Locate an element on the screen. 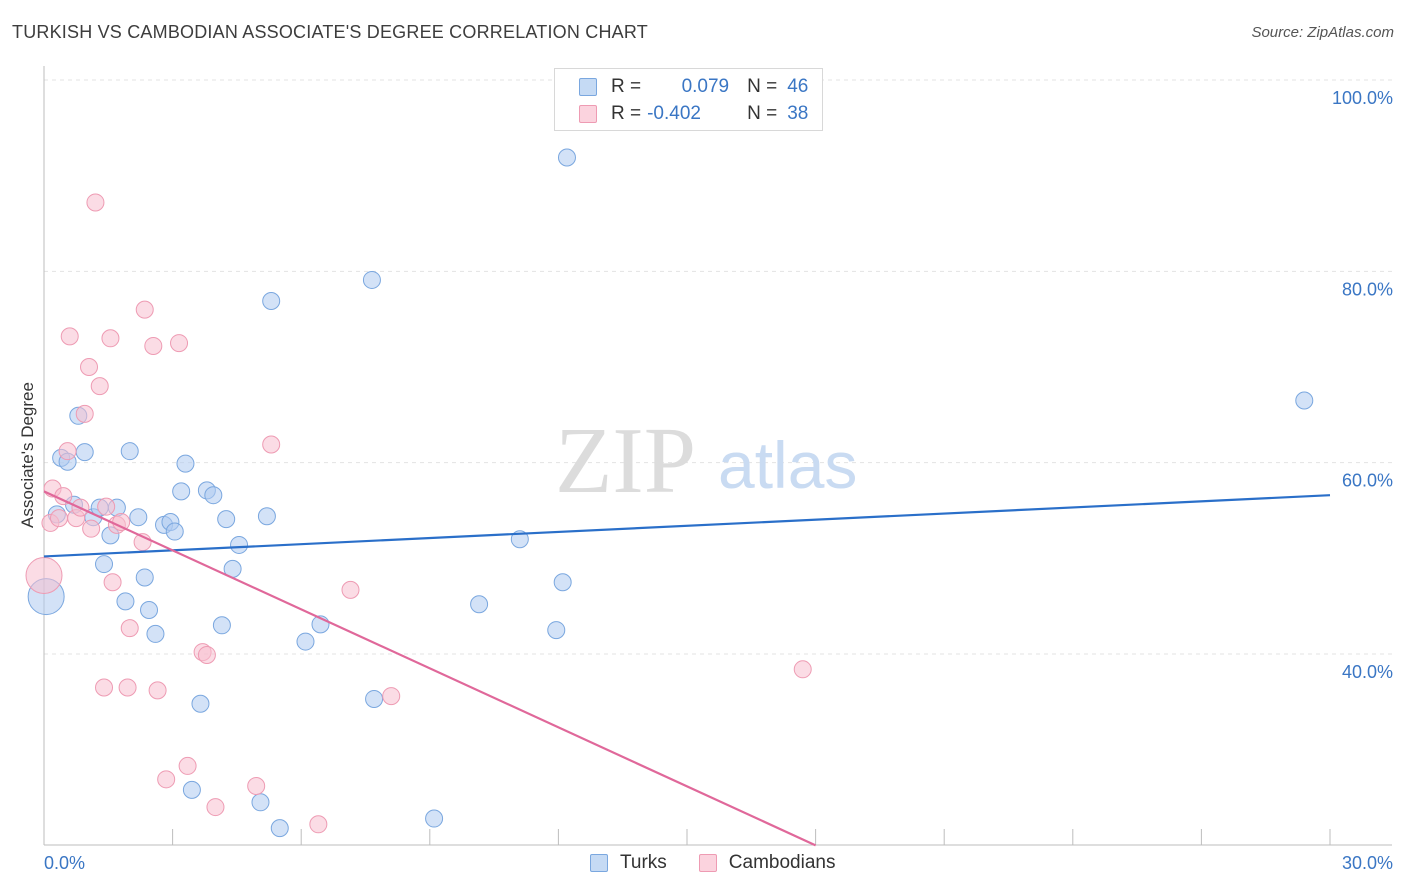 This screenshot has width=1406, height=892. turks-r-label: R = is located at coordinates (626, 86).